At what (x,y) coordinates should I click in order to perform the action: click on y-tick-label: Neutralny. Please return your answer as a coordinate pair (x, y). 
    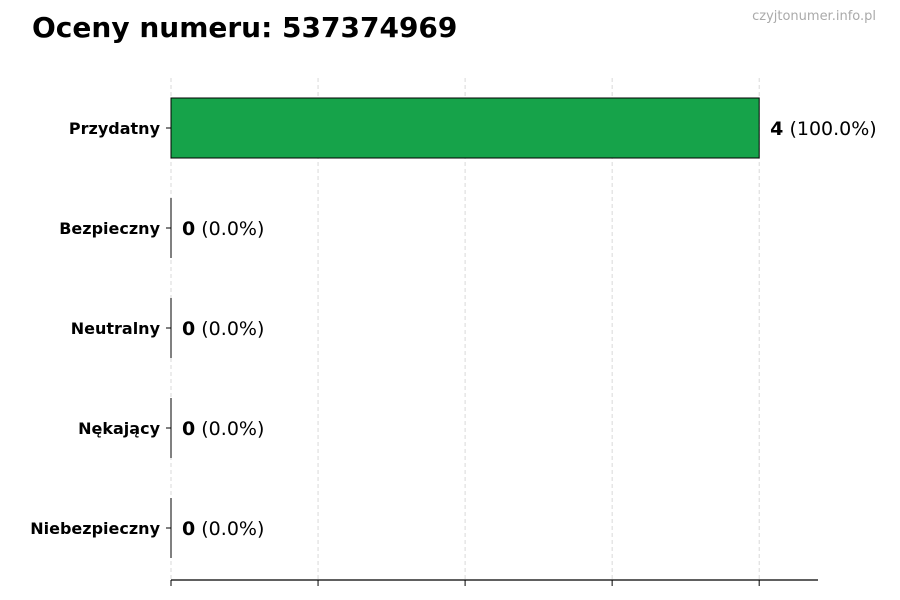
    Looking at the image, I should click on (116, 328).